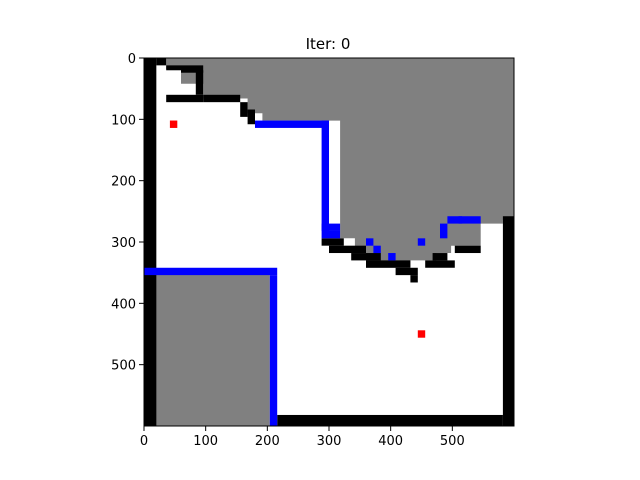 Image resolution: width=640 pixels, height=480 pixels. I want to click on x-tick-label: 200, so click(267, 441).